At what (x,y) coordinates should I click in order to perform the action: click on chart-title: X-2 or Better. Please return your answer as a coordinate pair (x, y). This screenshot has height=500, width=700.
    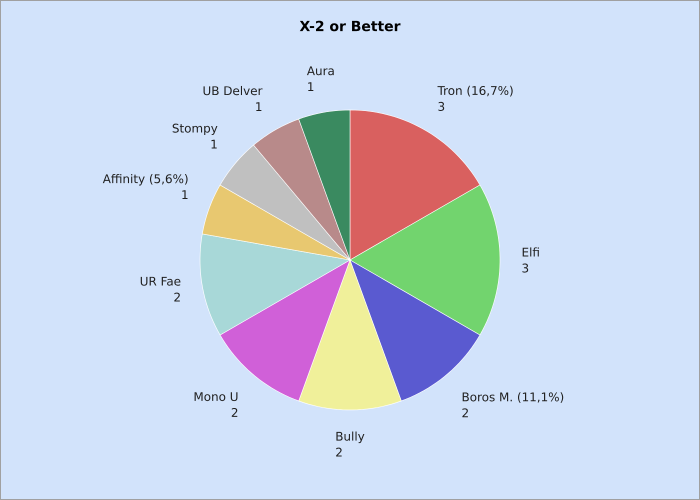
    Looking at the image, I should click on (350, 26).